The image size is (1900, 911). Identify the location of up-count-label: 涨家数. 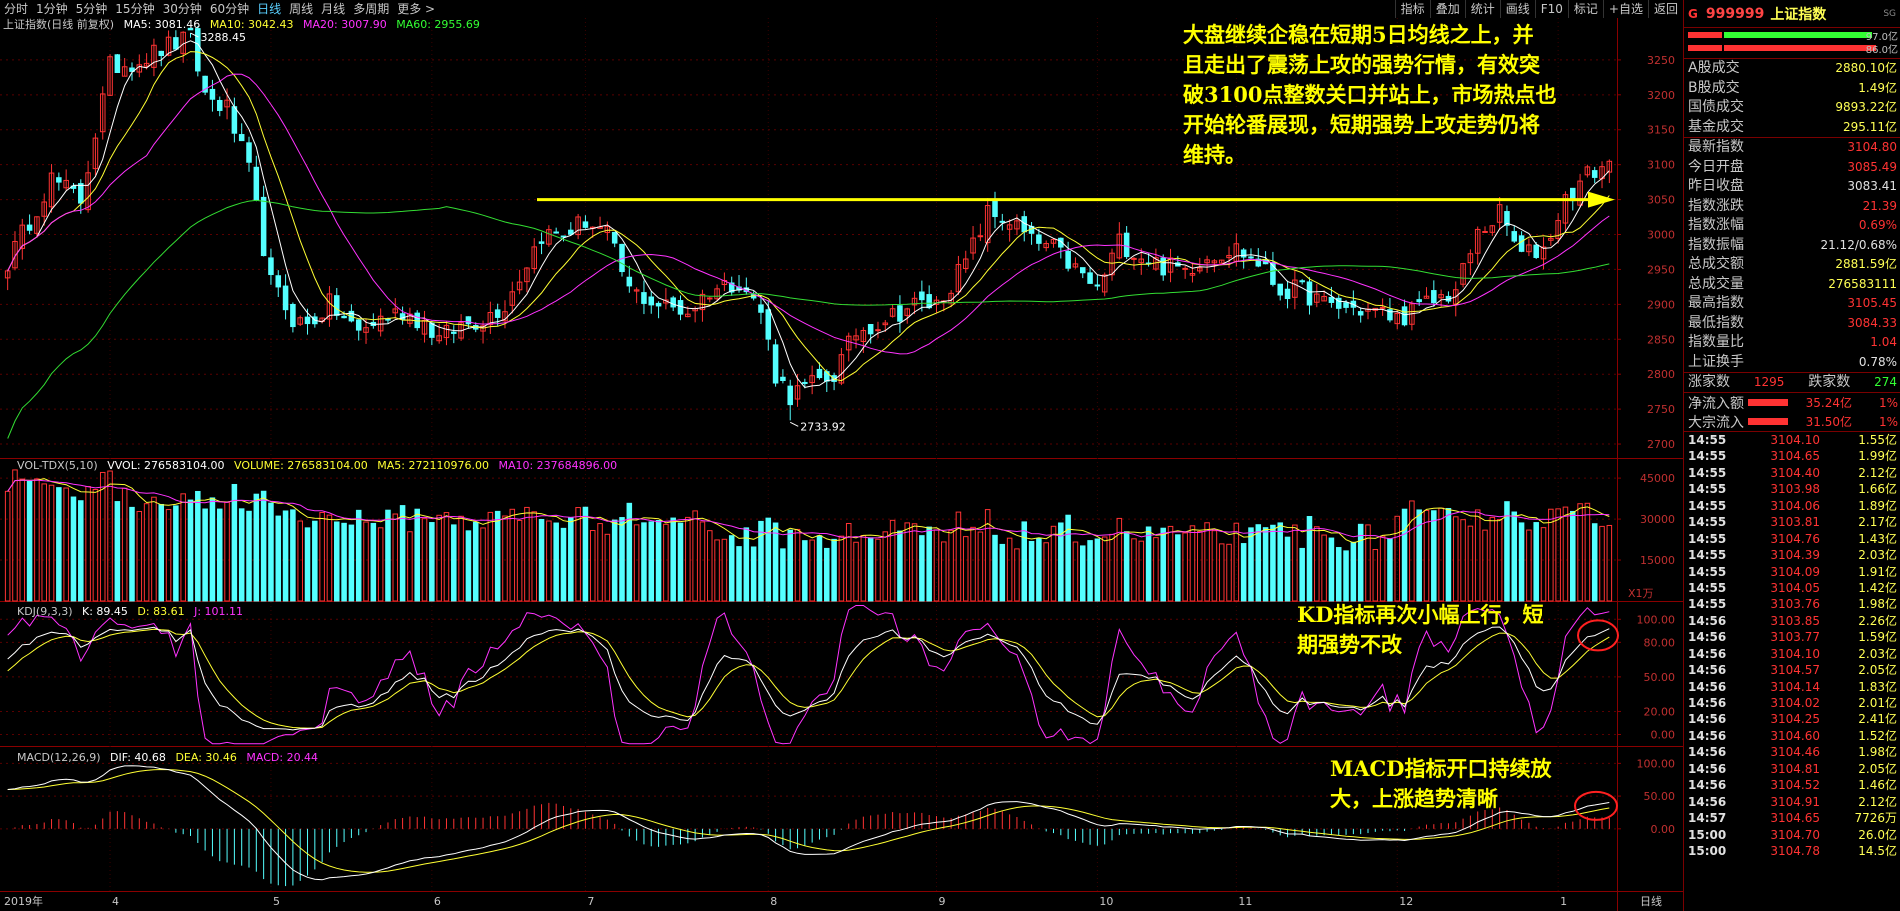
(1709, 382).